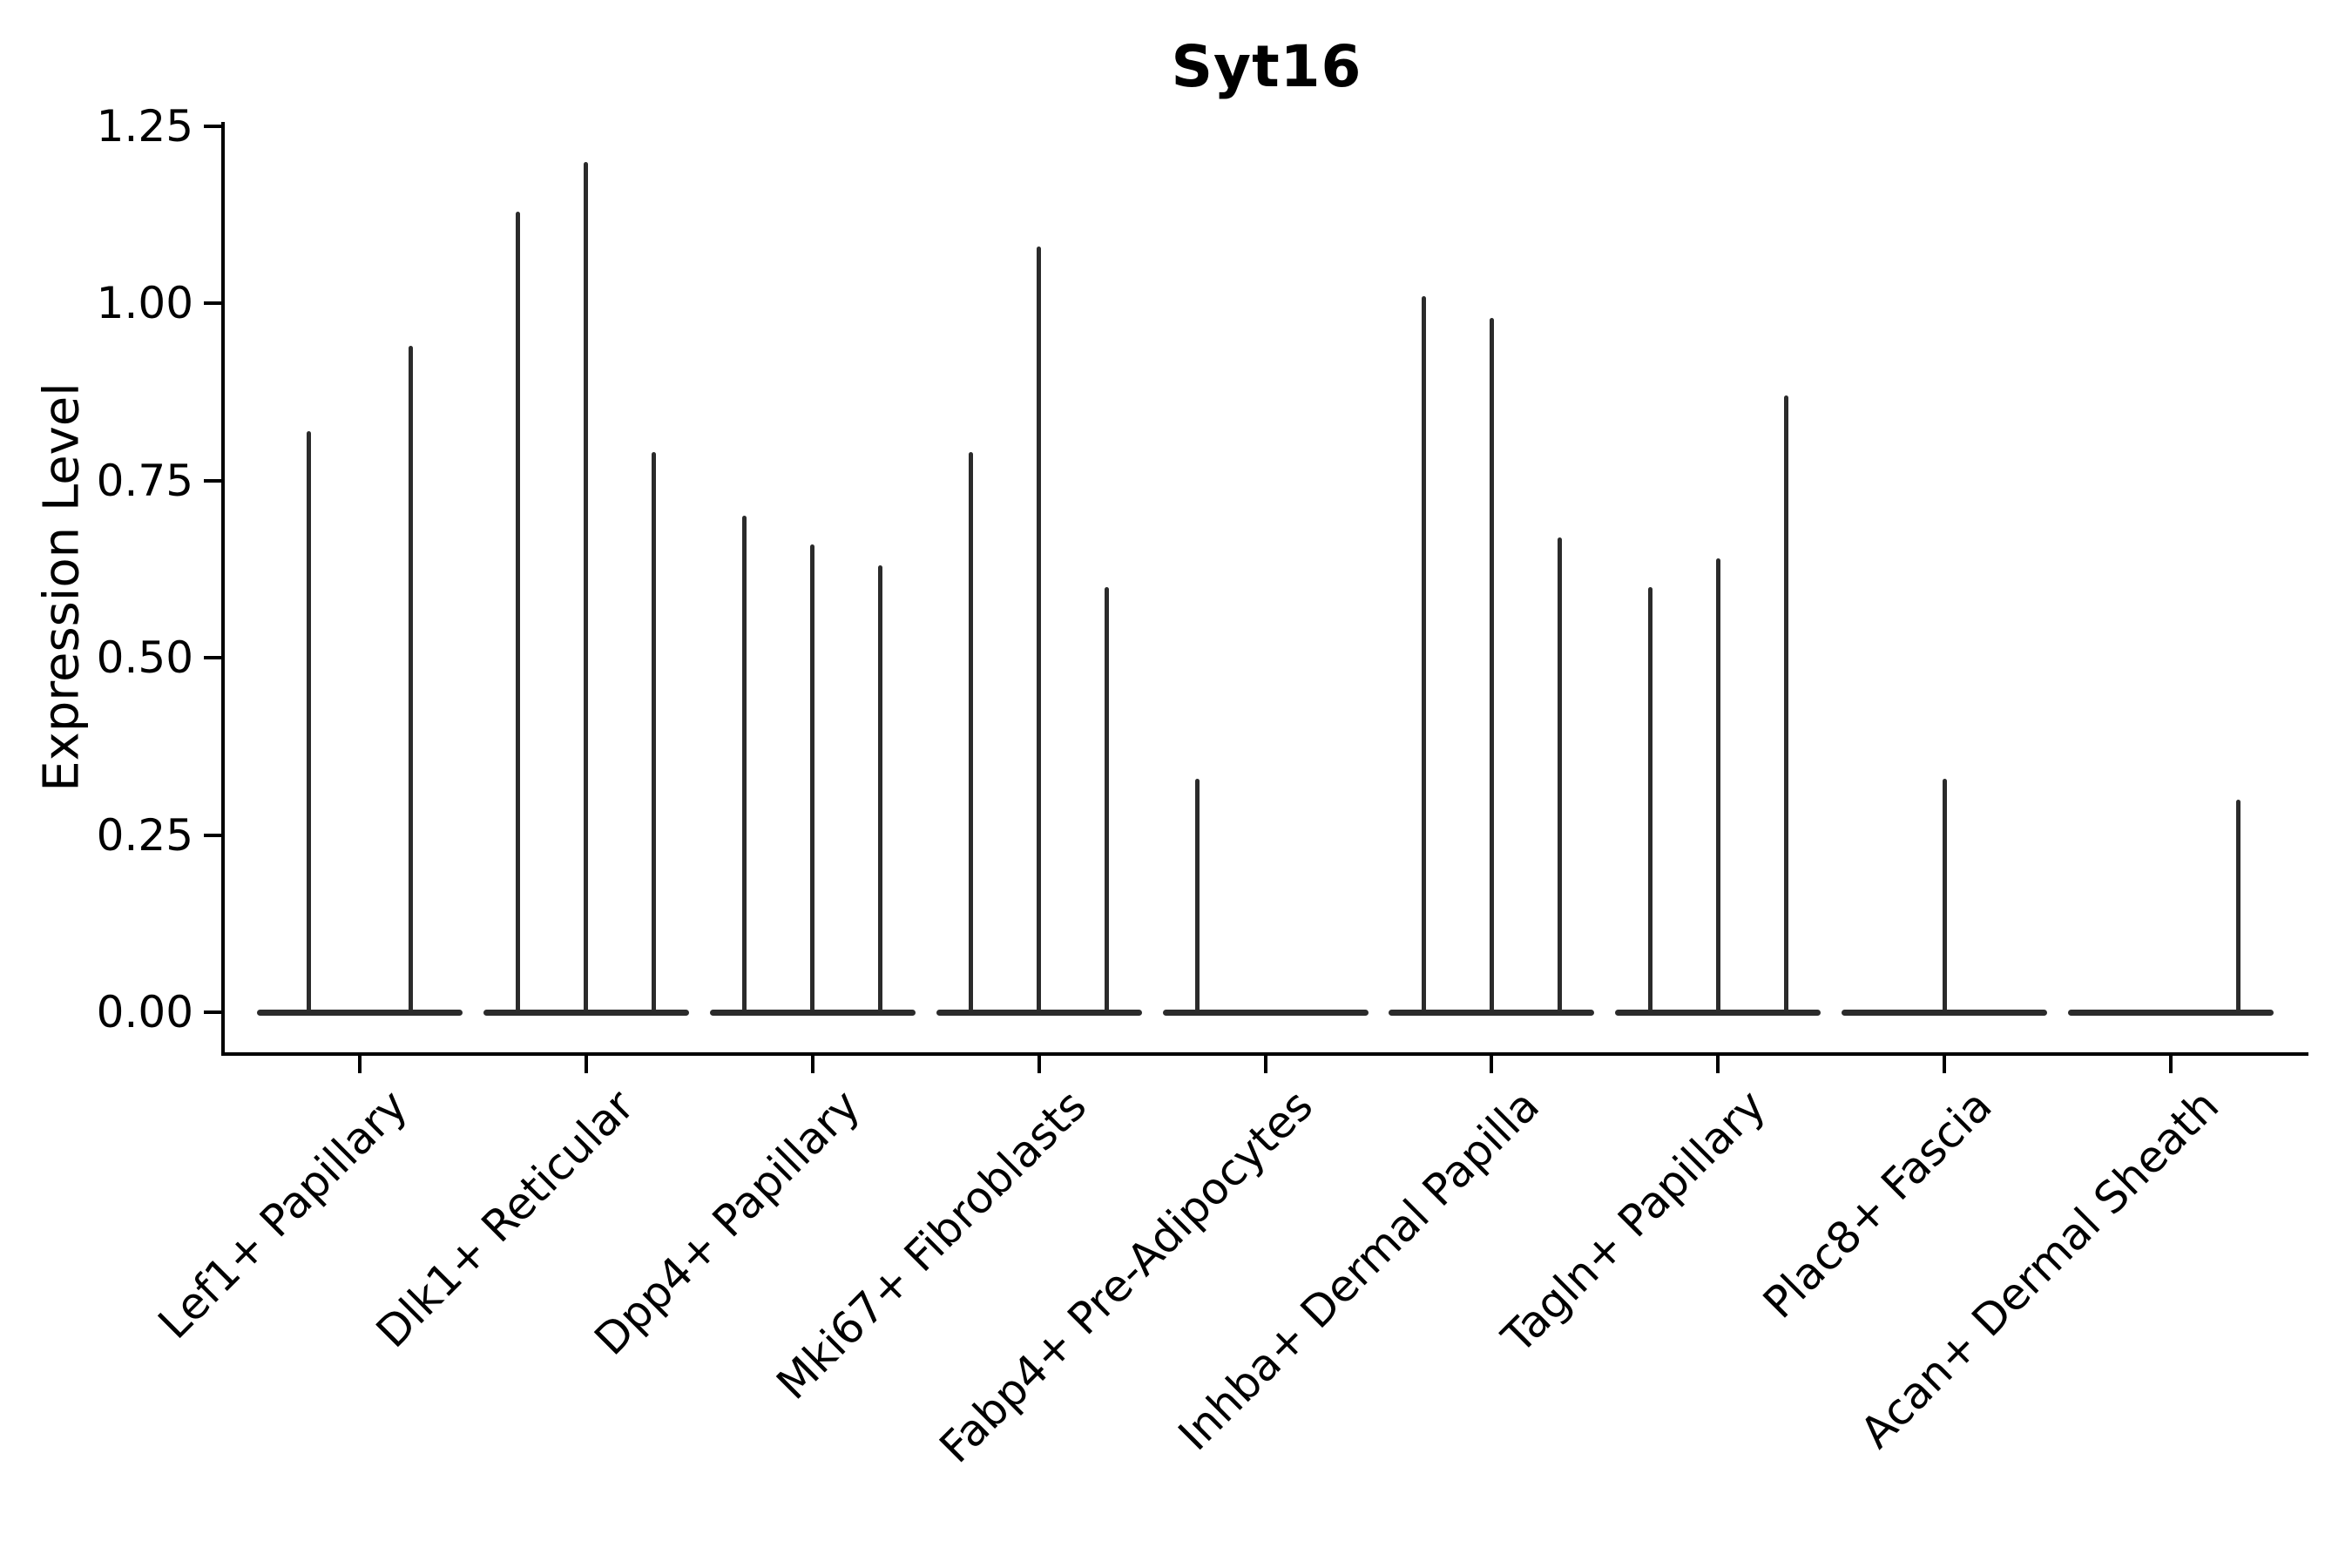 The height and width of the screenshot is (1568, 2352). What do you see at coordinates (145, 658) in the screenshot?
I see `y-tick-label: 0.50` at bounding box center [145, 658].